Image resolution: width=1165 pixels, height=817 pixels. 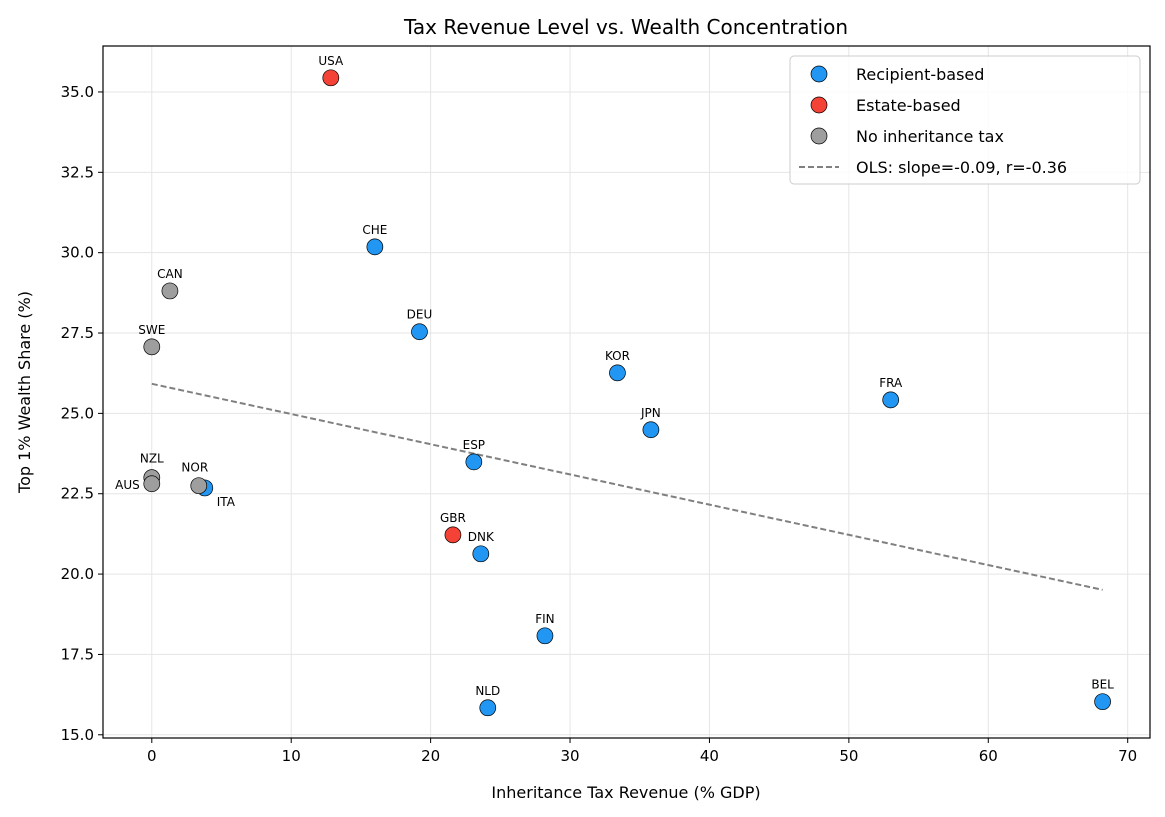 What do you see at coordinates (77, 92) in the screenshot?
I see `y-tick-label: 35.0` at bounding box center [77, 92].